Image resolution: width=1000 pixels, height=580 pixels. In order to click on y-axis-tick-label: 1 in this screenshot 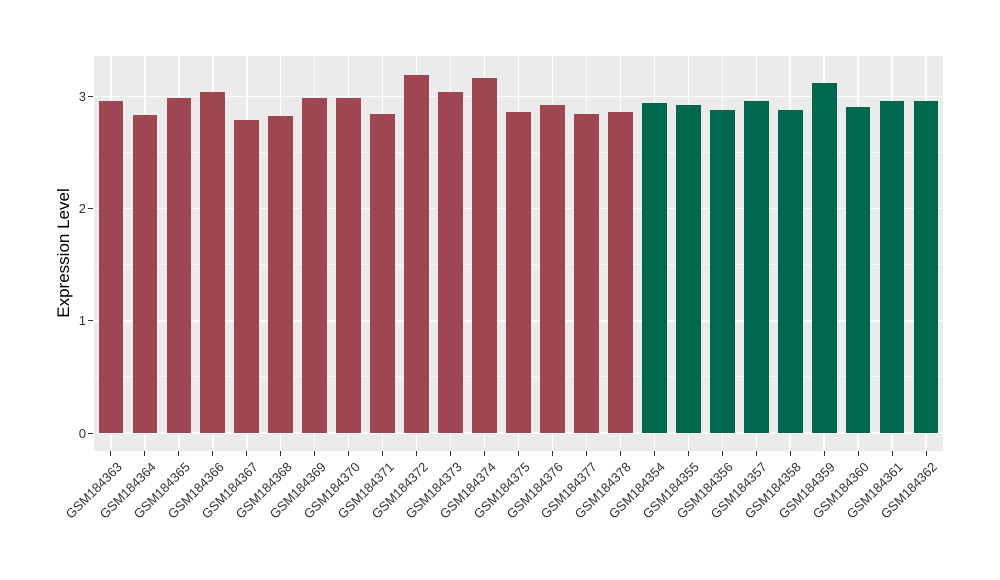, I will do `click(82, 321)`.